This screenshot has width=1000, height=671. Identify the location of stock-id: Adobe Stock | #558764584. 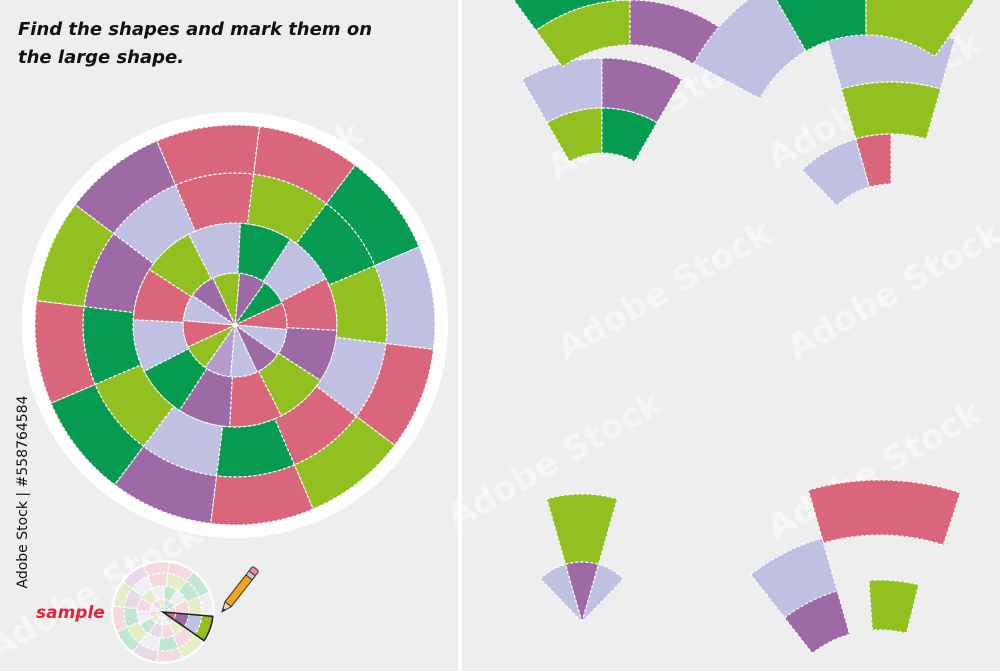
(23, 492).